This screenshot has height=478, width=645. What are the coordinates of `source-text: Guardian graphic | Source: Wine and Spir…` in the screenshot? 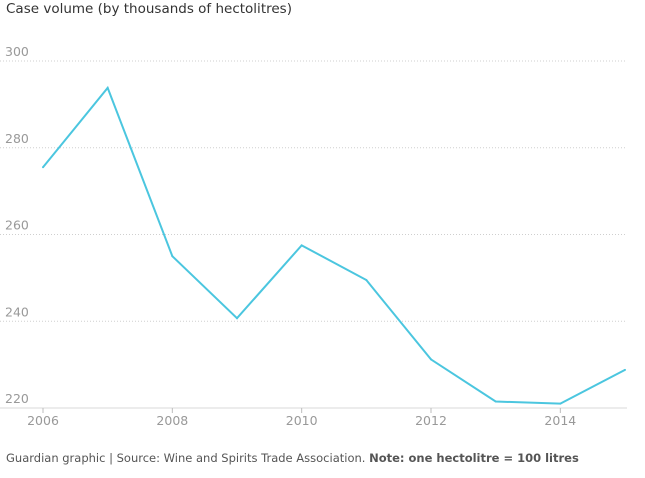 It's located at (188, 458).